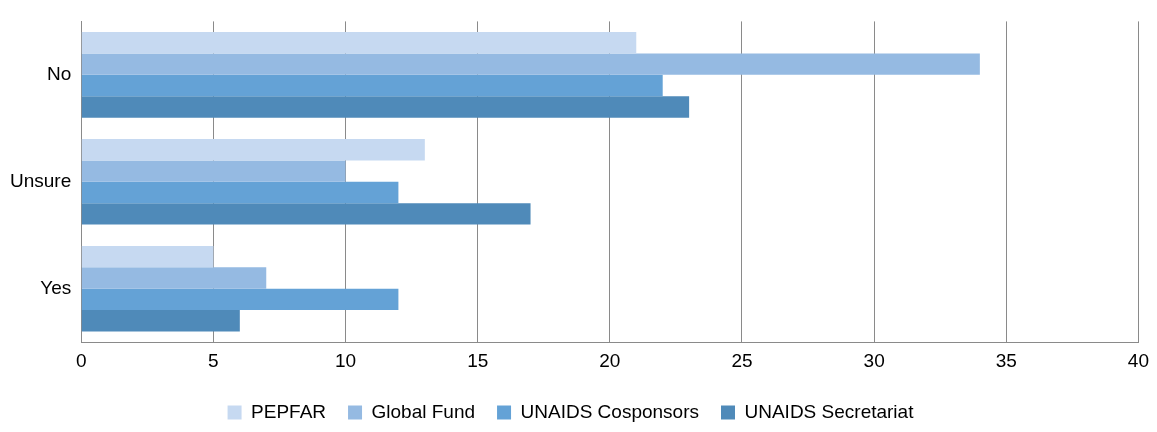 Image resolution: width=1157 pixels, height=432 pixels. What do you see at coordinates (213, 360) in the screenshot?
I see `x-tick-label: 5` at bounding box center [213, 360].